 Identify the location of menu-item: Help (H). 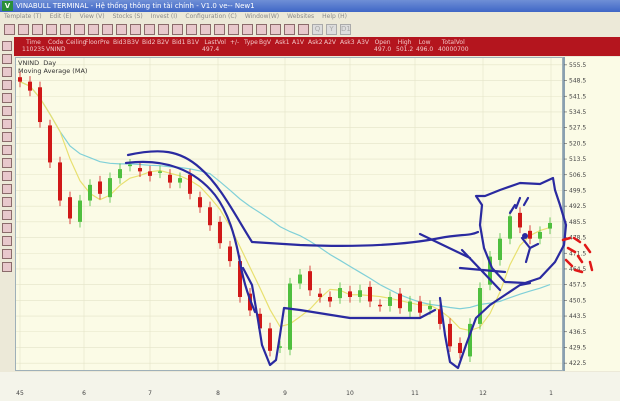
(334, 16).